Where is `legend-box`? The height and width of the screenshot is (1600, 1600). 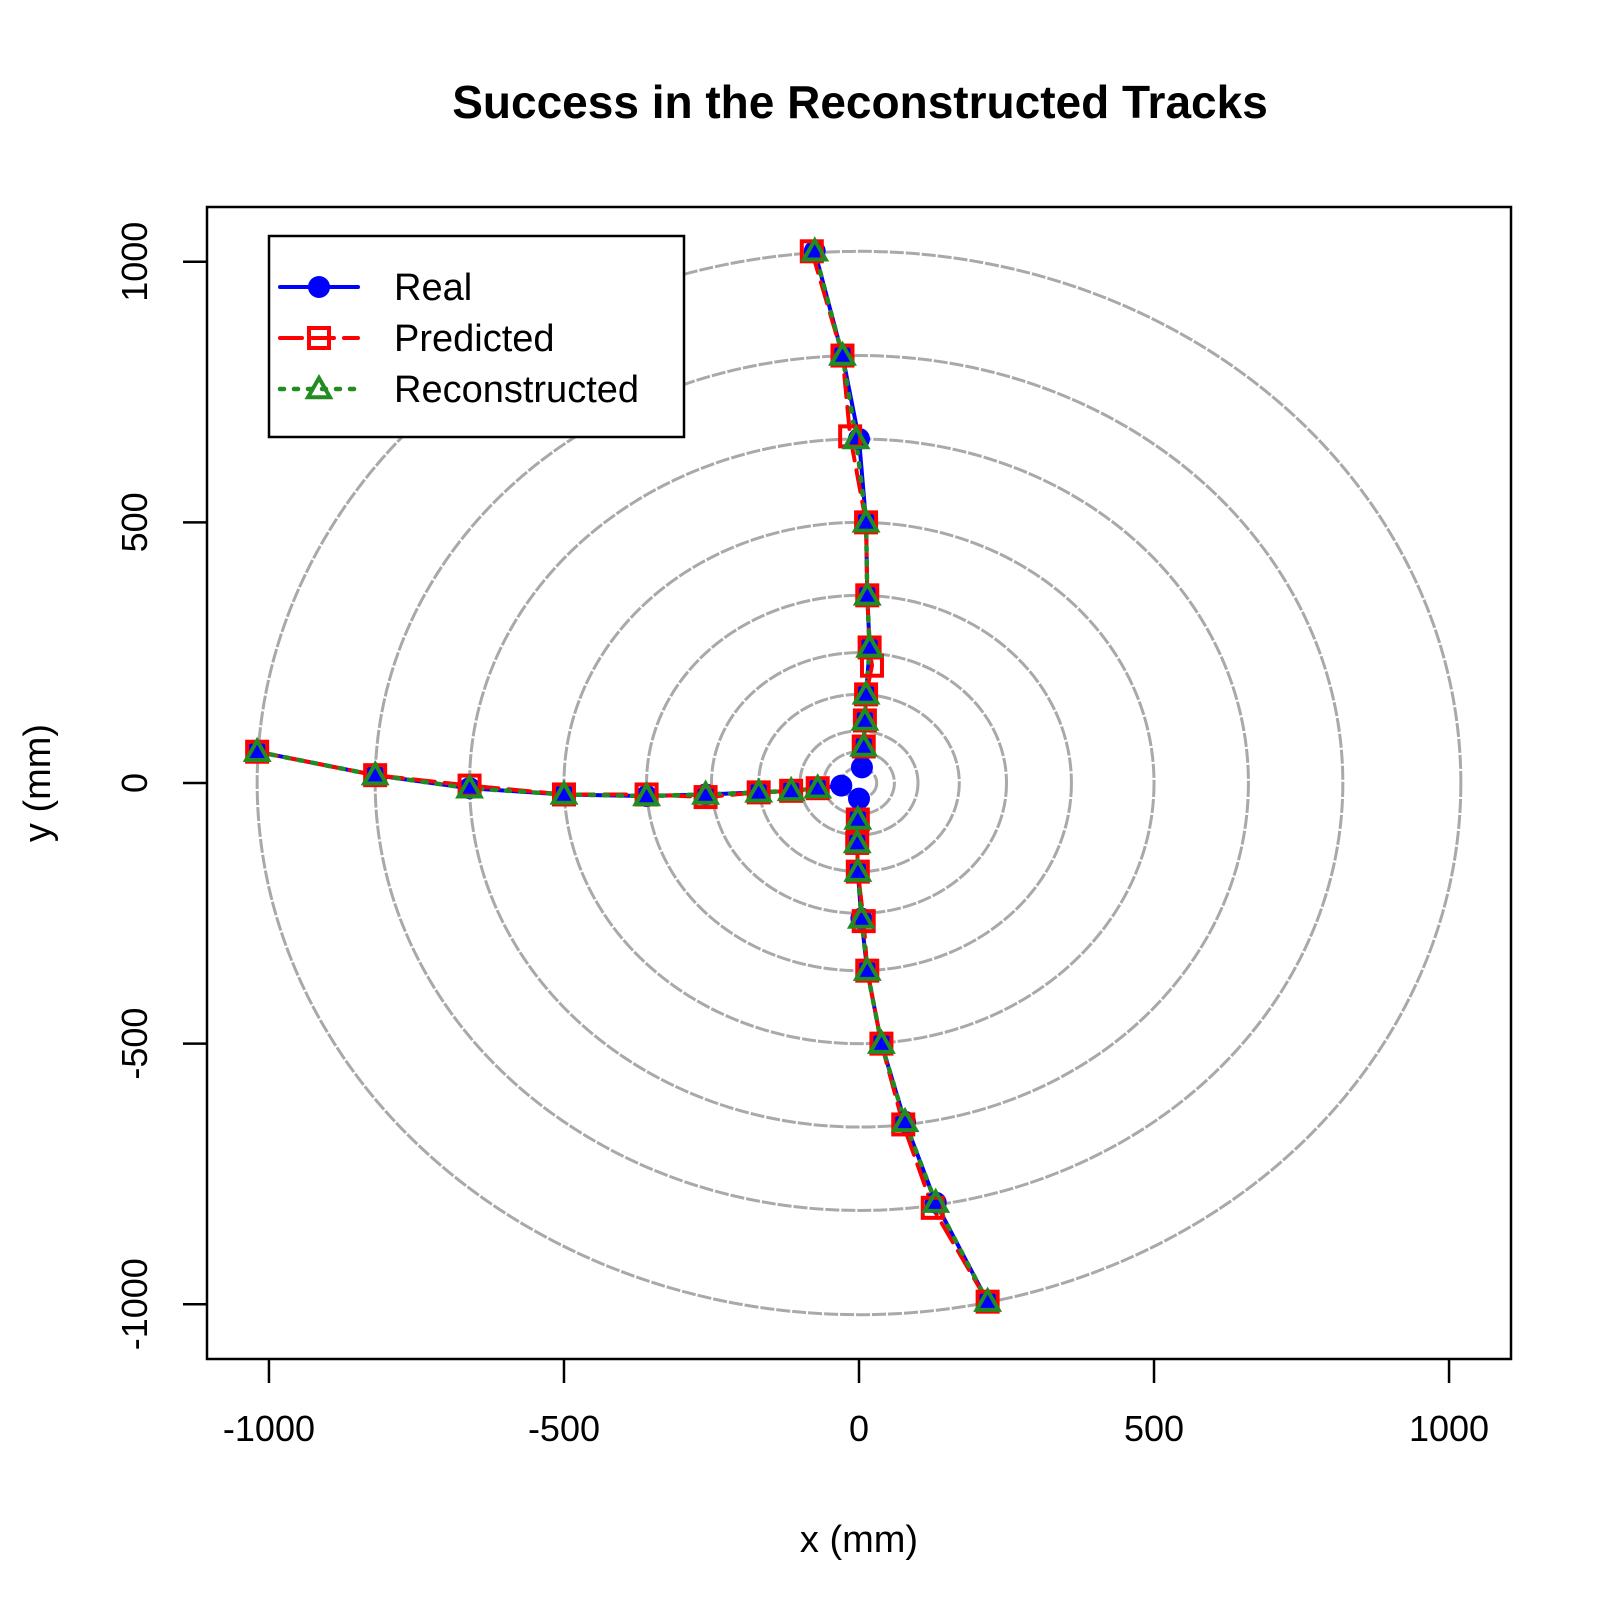 legend-box is located at coordinates (476, 336).